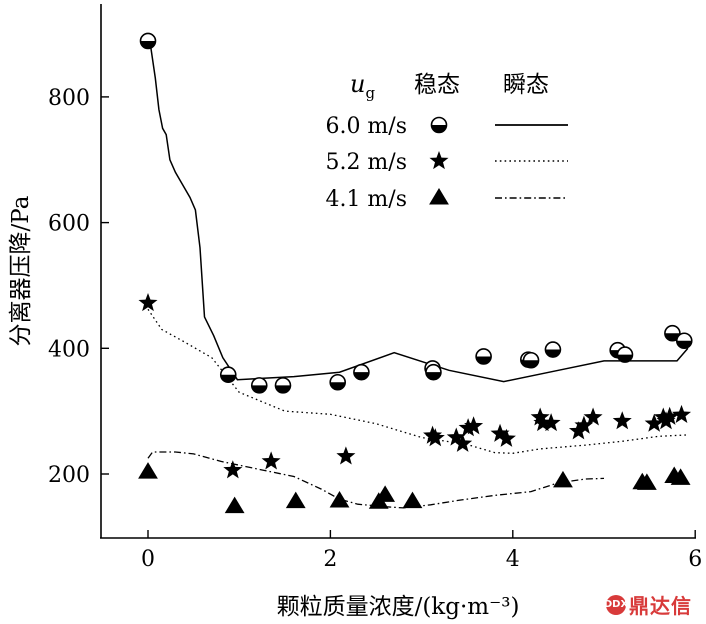  What do you see at coordinates (421, 551) in the screenshot?
I see `x-ticks: 0 2 4 6` at bounding box center [421, 551].